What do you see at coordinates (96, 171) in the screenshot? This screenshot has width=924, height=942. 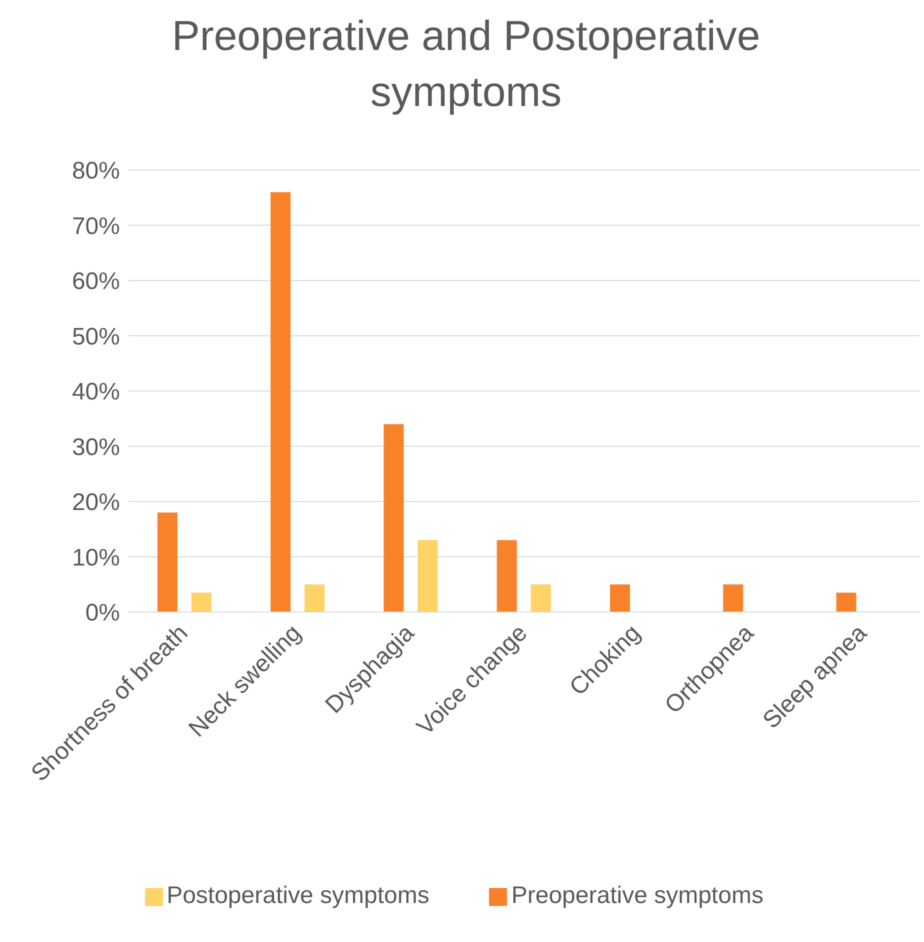 I see `y-tick-label: 80%` at bounding box center [96, 171].